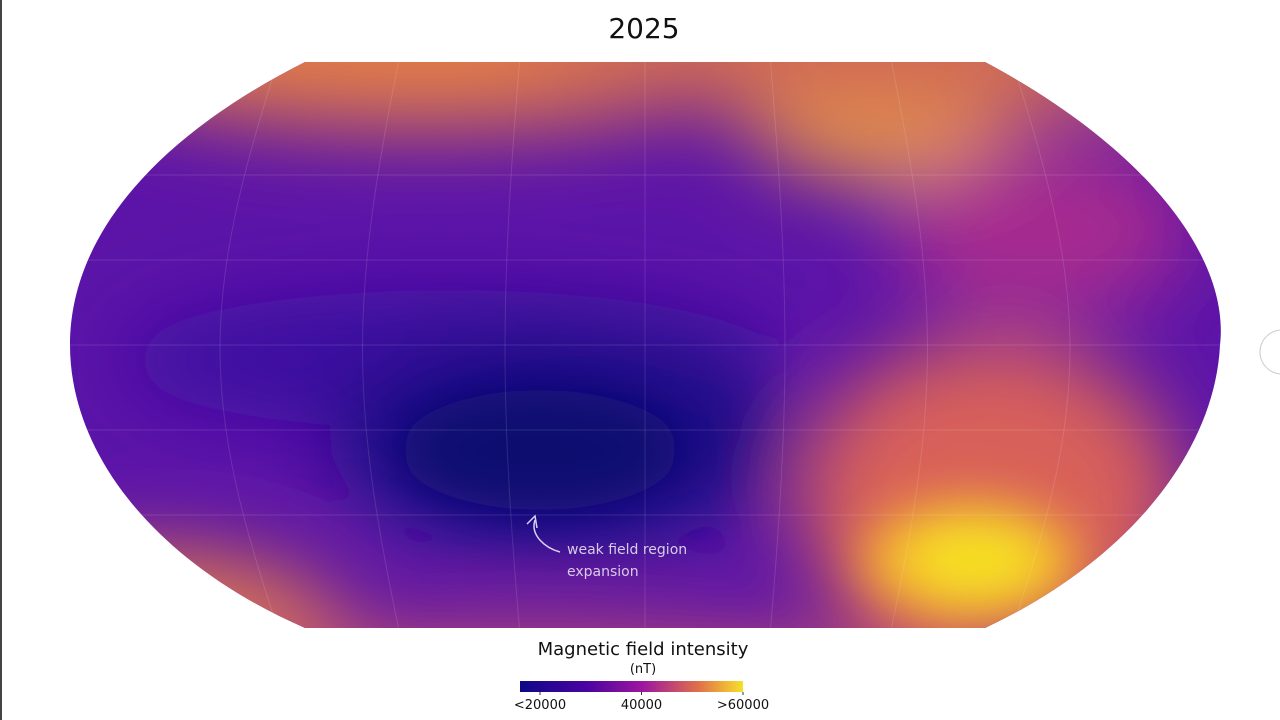  I want to click on colorbar, so click(631, 686).